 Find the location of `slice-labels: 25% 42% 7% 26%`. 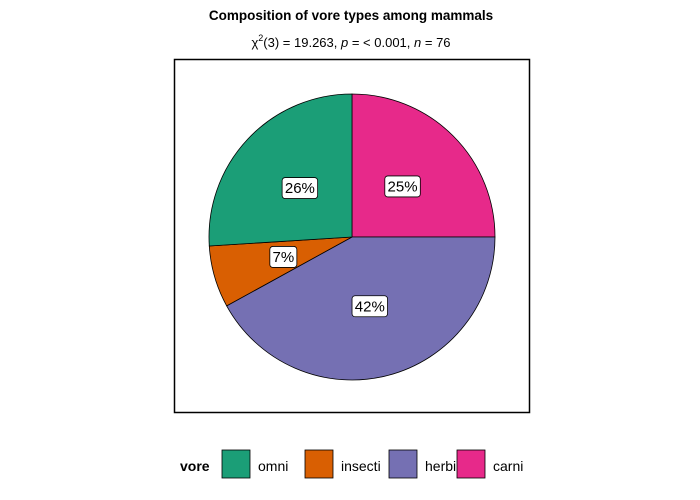

slice-labels: 25% 42% 7% 26% is located at coordinates (345, 246).